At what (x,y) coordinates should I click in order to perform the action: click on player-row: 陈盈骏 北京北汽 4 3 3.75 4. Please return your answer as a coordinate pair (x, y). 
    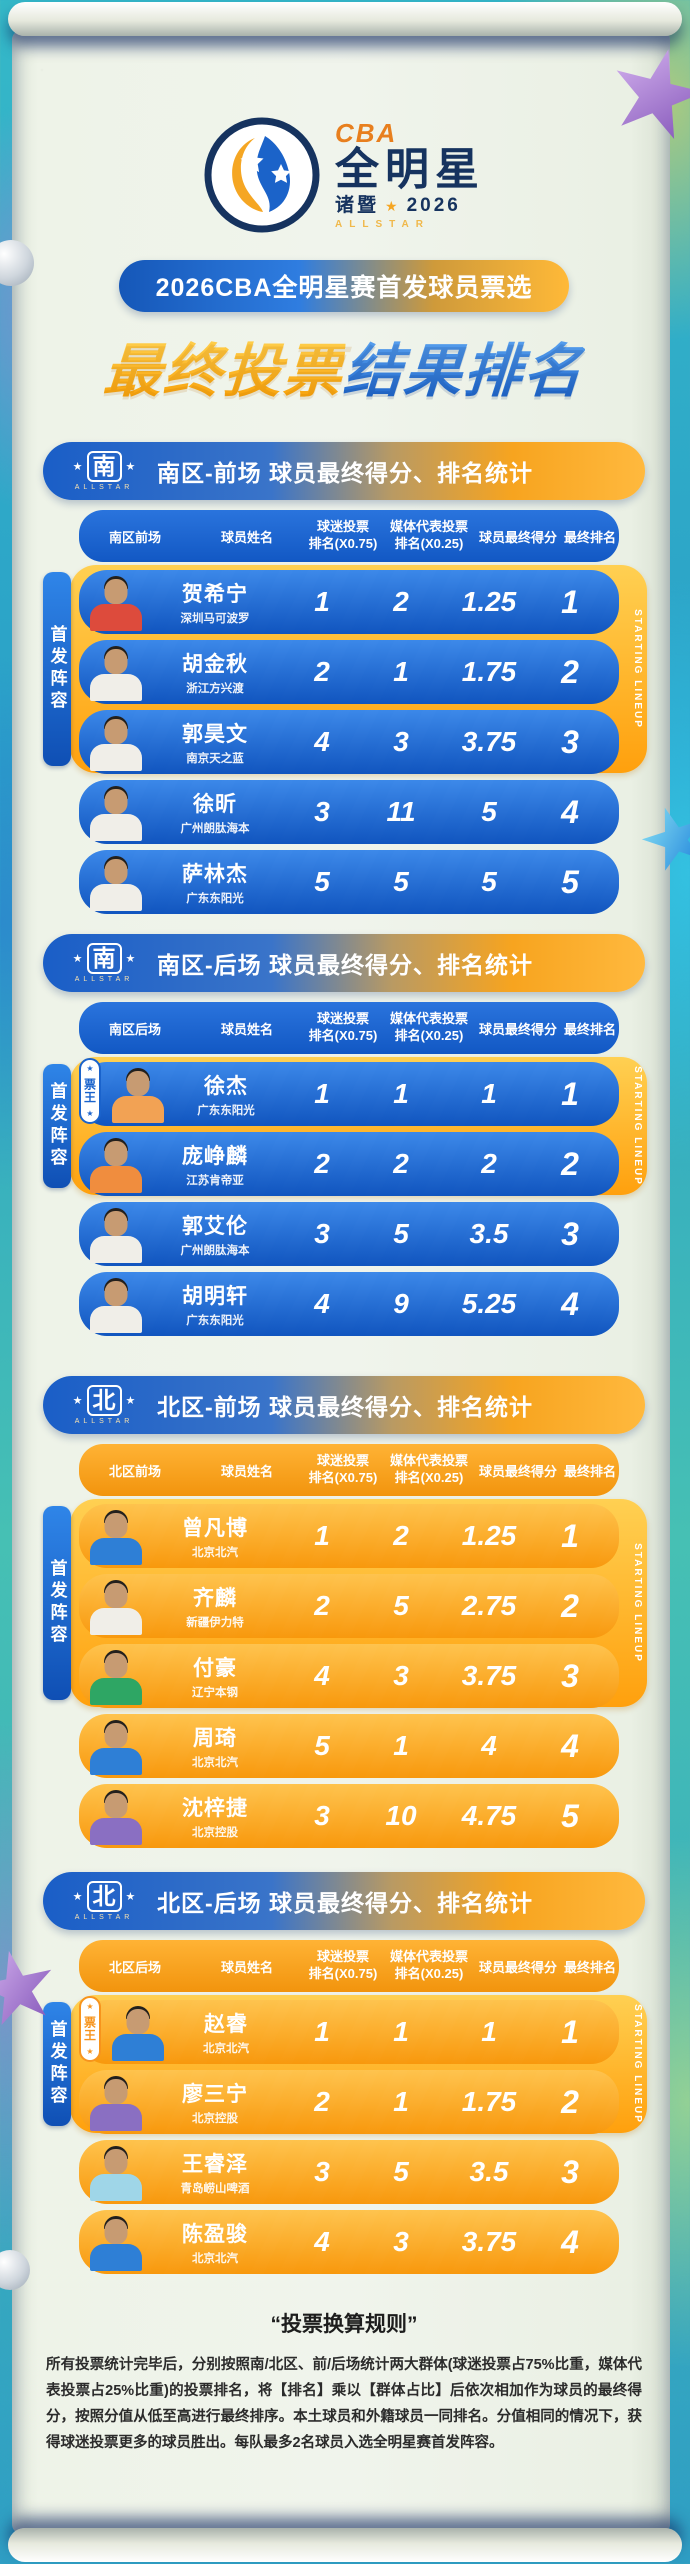
    Looking at the image, I should click on (349, 2242).